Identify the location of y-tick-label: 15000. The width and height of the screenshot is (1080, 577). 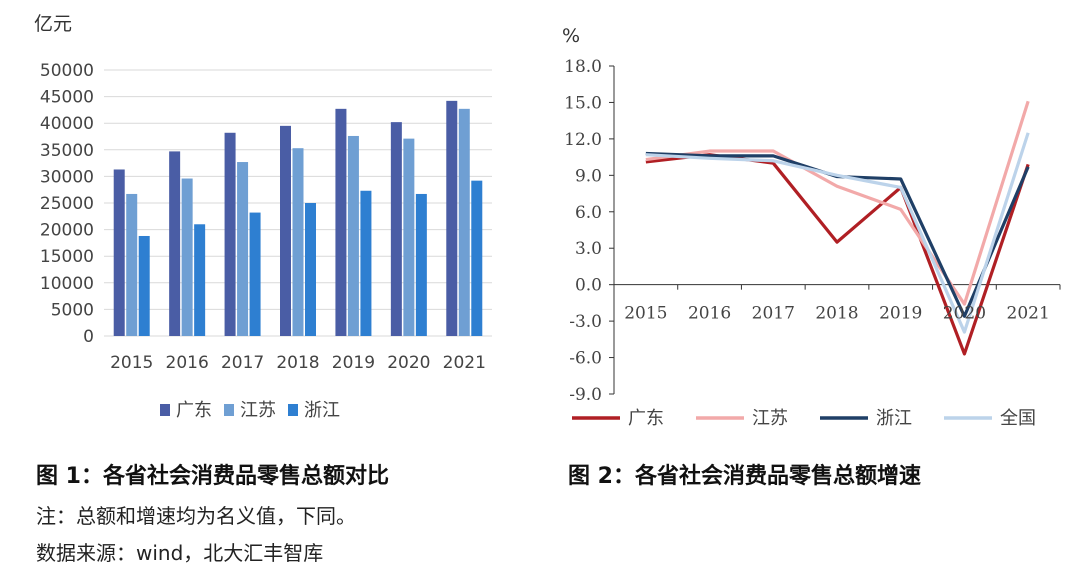
(67, 257).